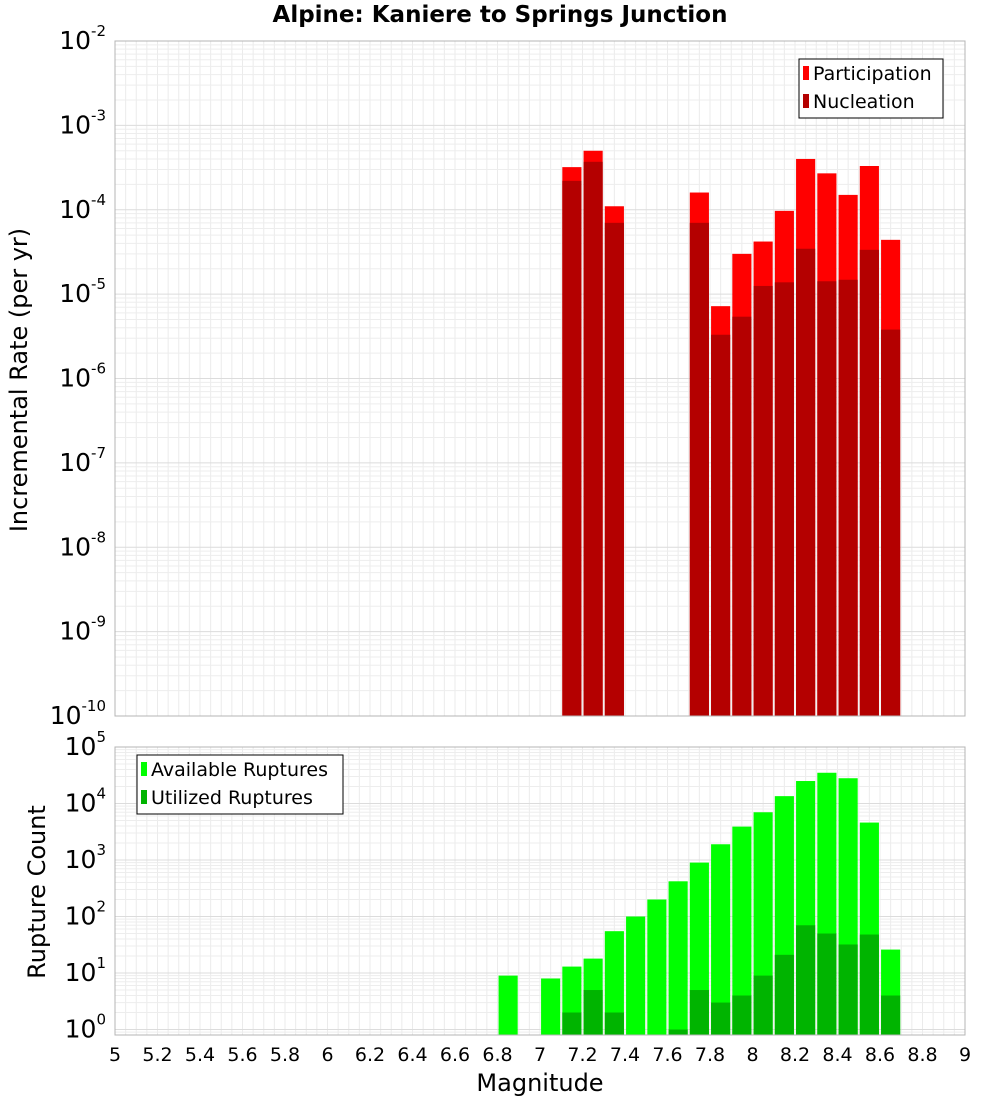 This screenshot has width=1000, height=1104. I want to click on bottom-y-tick-label: 10¹, so click(85, 970).